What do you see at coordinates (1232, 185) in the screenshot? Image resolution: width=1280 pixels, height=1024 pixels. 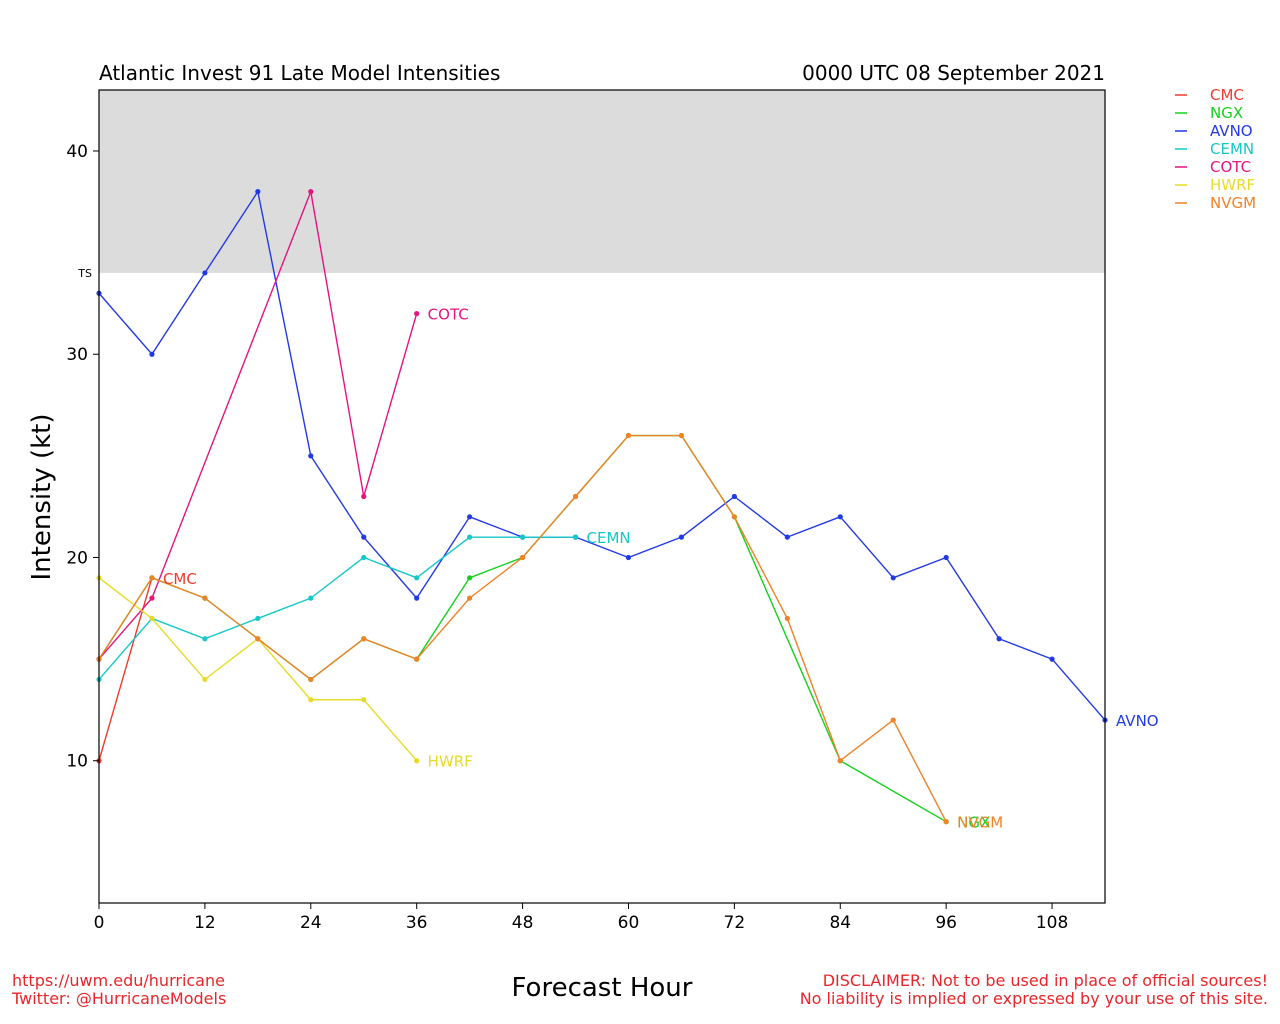 I see `legend-label-hwrf: HWRF` at bounding box center [1232, 185].